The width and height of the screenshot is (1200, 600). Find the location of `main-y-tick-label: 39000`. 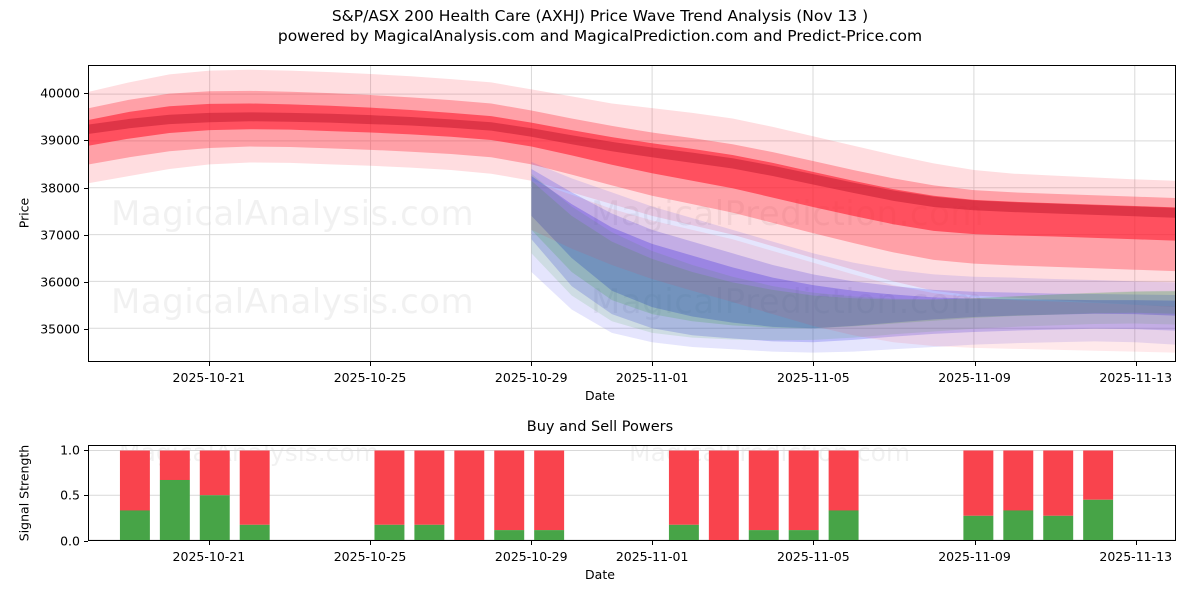

main-y-tick-label: 39000 is located at coordinates (60, 140).